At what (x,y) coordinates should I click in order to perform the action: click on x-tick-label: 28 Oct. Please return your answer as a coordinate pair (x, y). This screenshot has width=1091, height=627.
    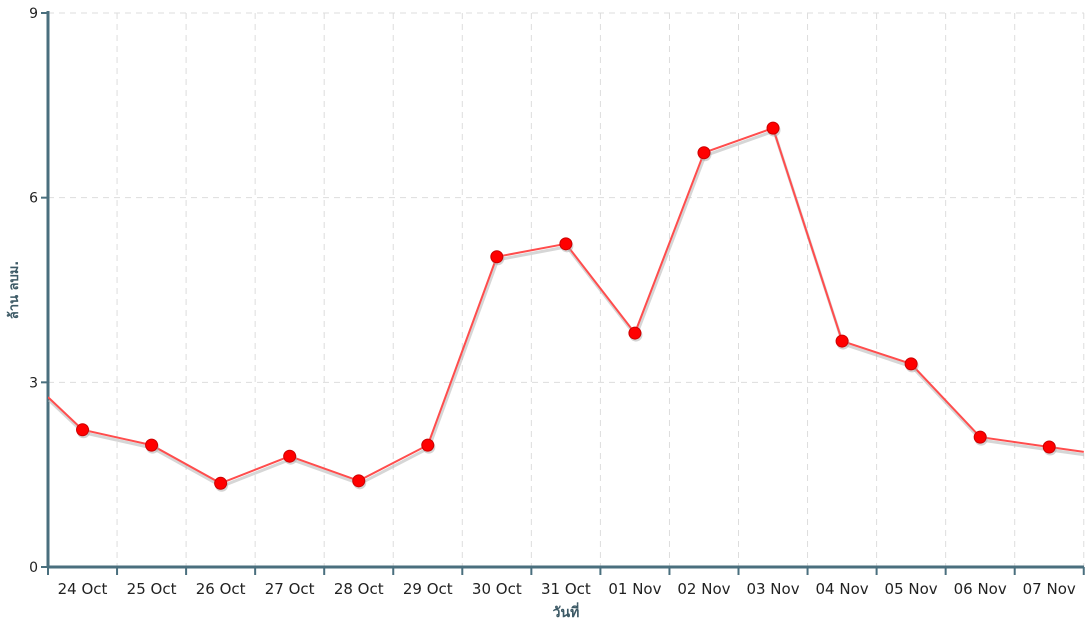
    Looking at the image, I should click on (359, 589).